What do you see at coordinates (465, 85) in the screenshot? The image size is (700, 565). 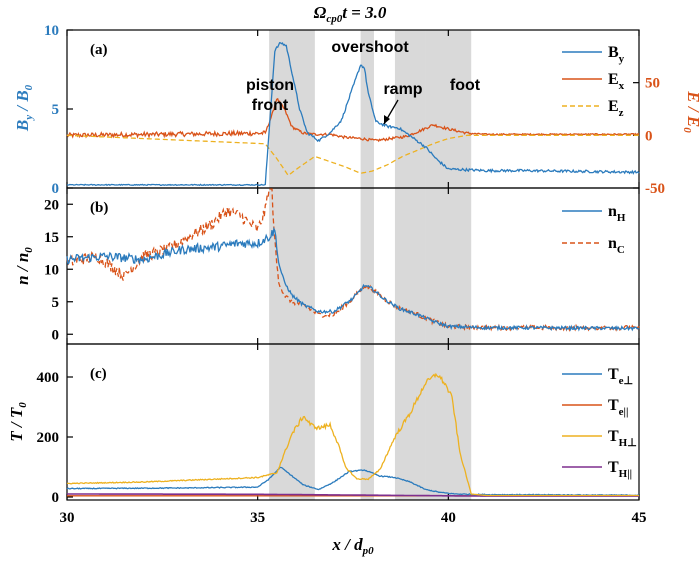 I see `region-label-foot: foot` at bounding box center [465, 85].